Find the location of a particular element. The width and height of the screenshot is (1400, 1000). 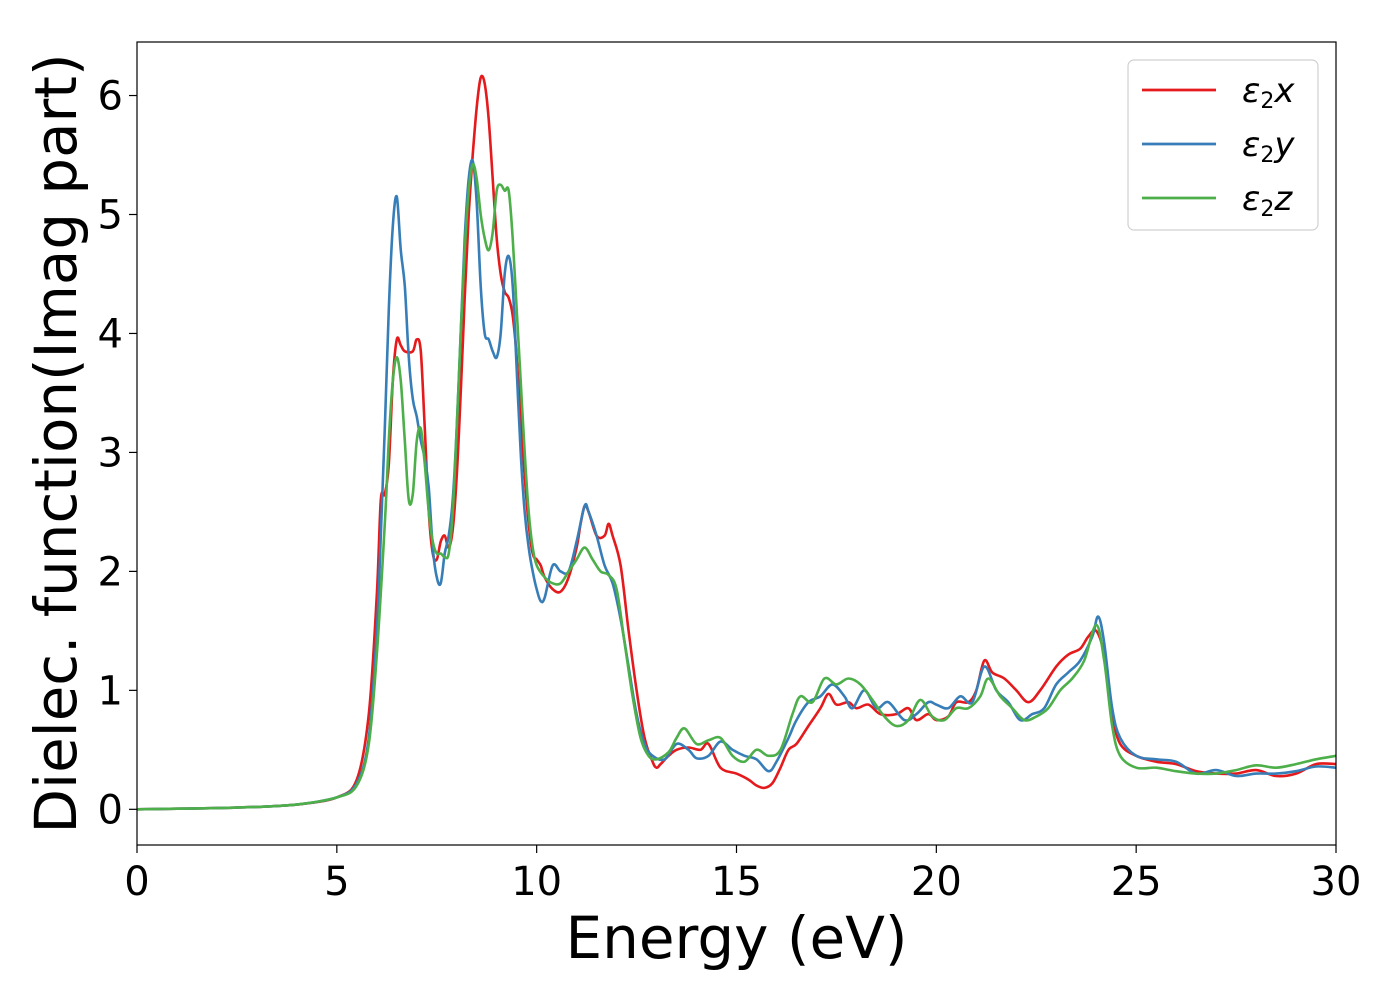

x-tick-label: 0 is located at coordinates (136, 882).